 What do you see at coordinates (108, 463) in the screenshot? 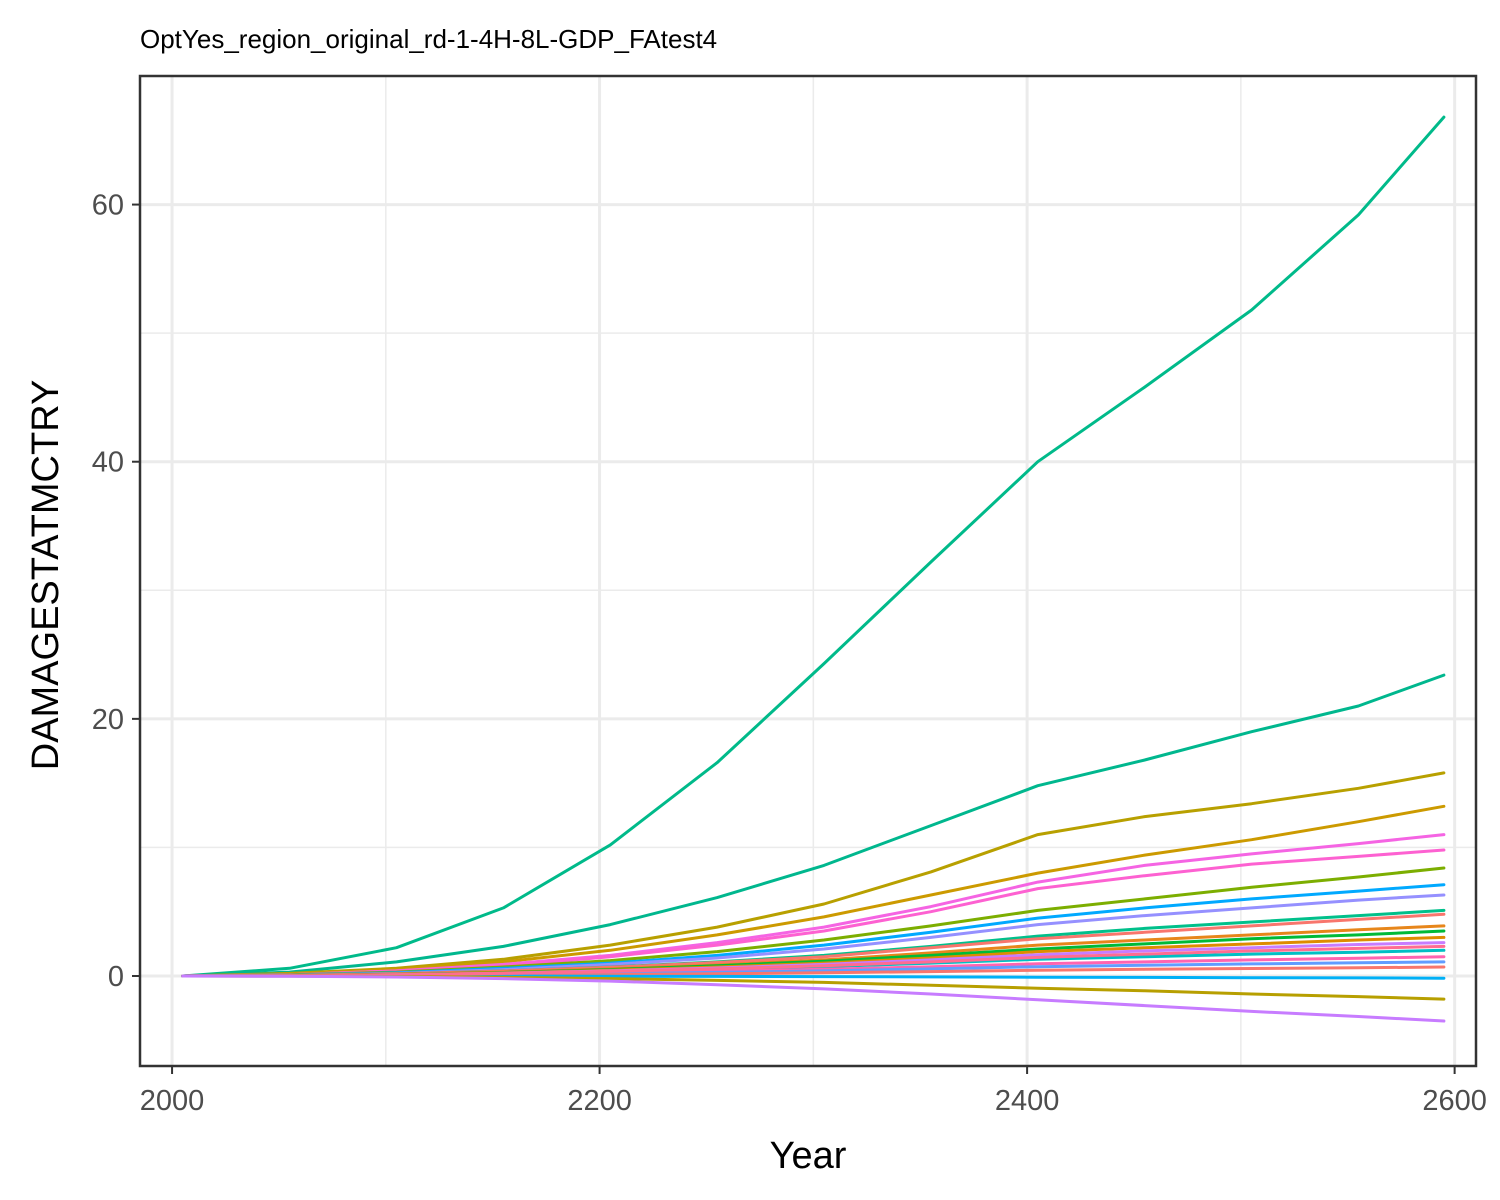
I see `y-tick-label: 40` at bounding box center [108, 463].